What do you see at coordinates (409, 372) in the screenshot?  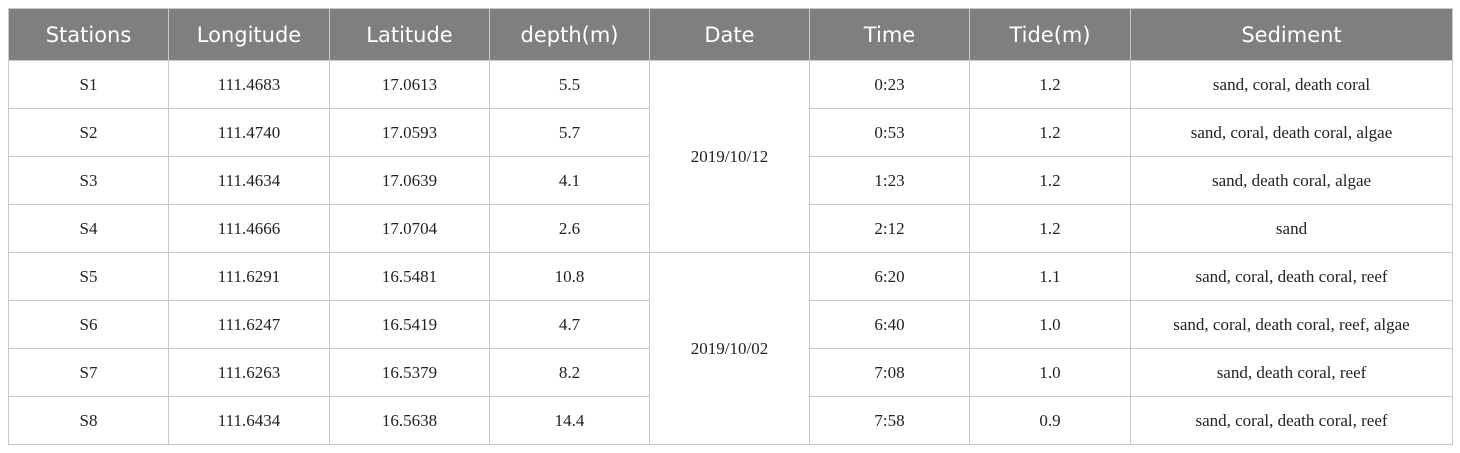 I see `table-cell: 16.5379` at bounding box center [409, 372].